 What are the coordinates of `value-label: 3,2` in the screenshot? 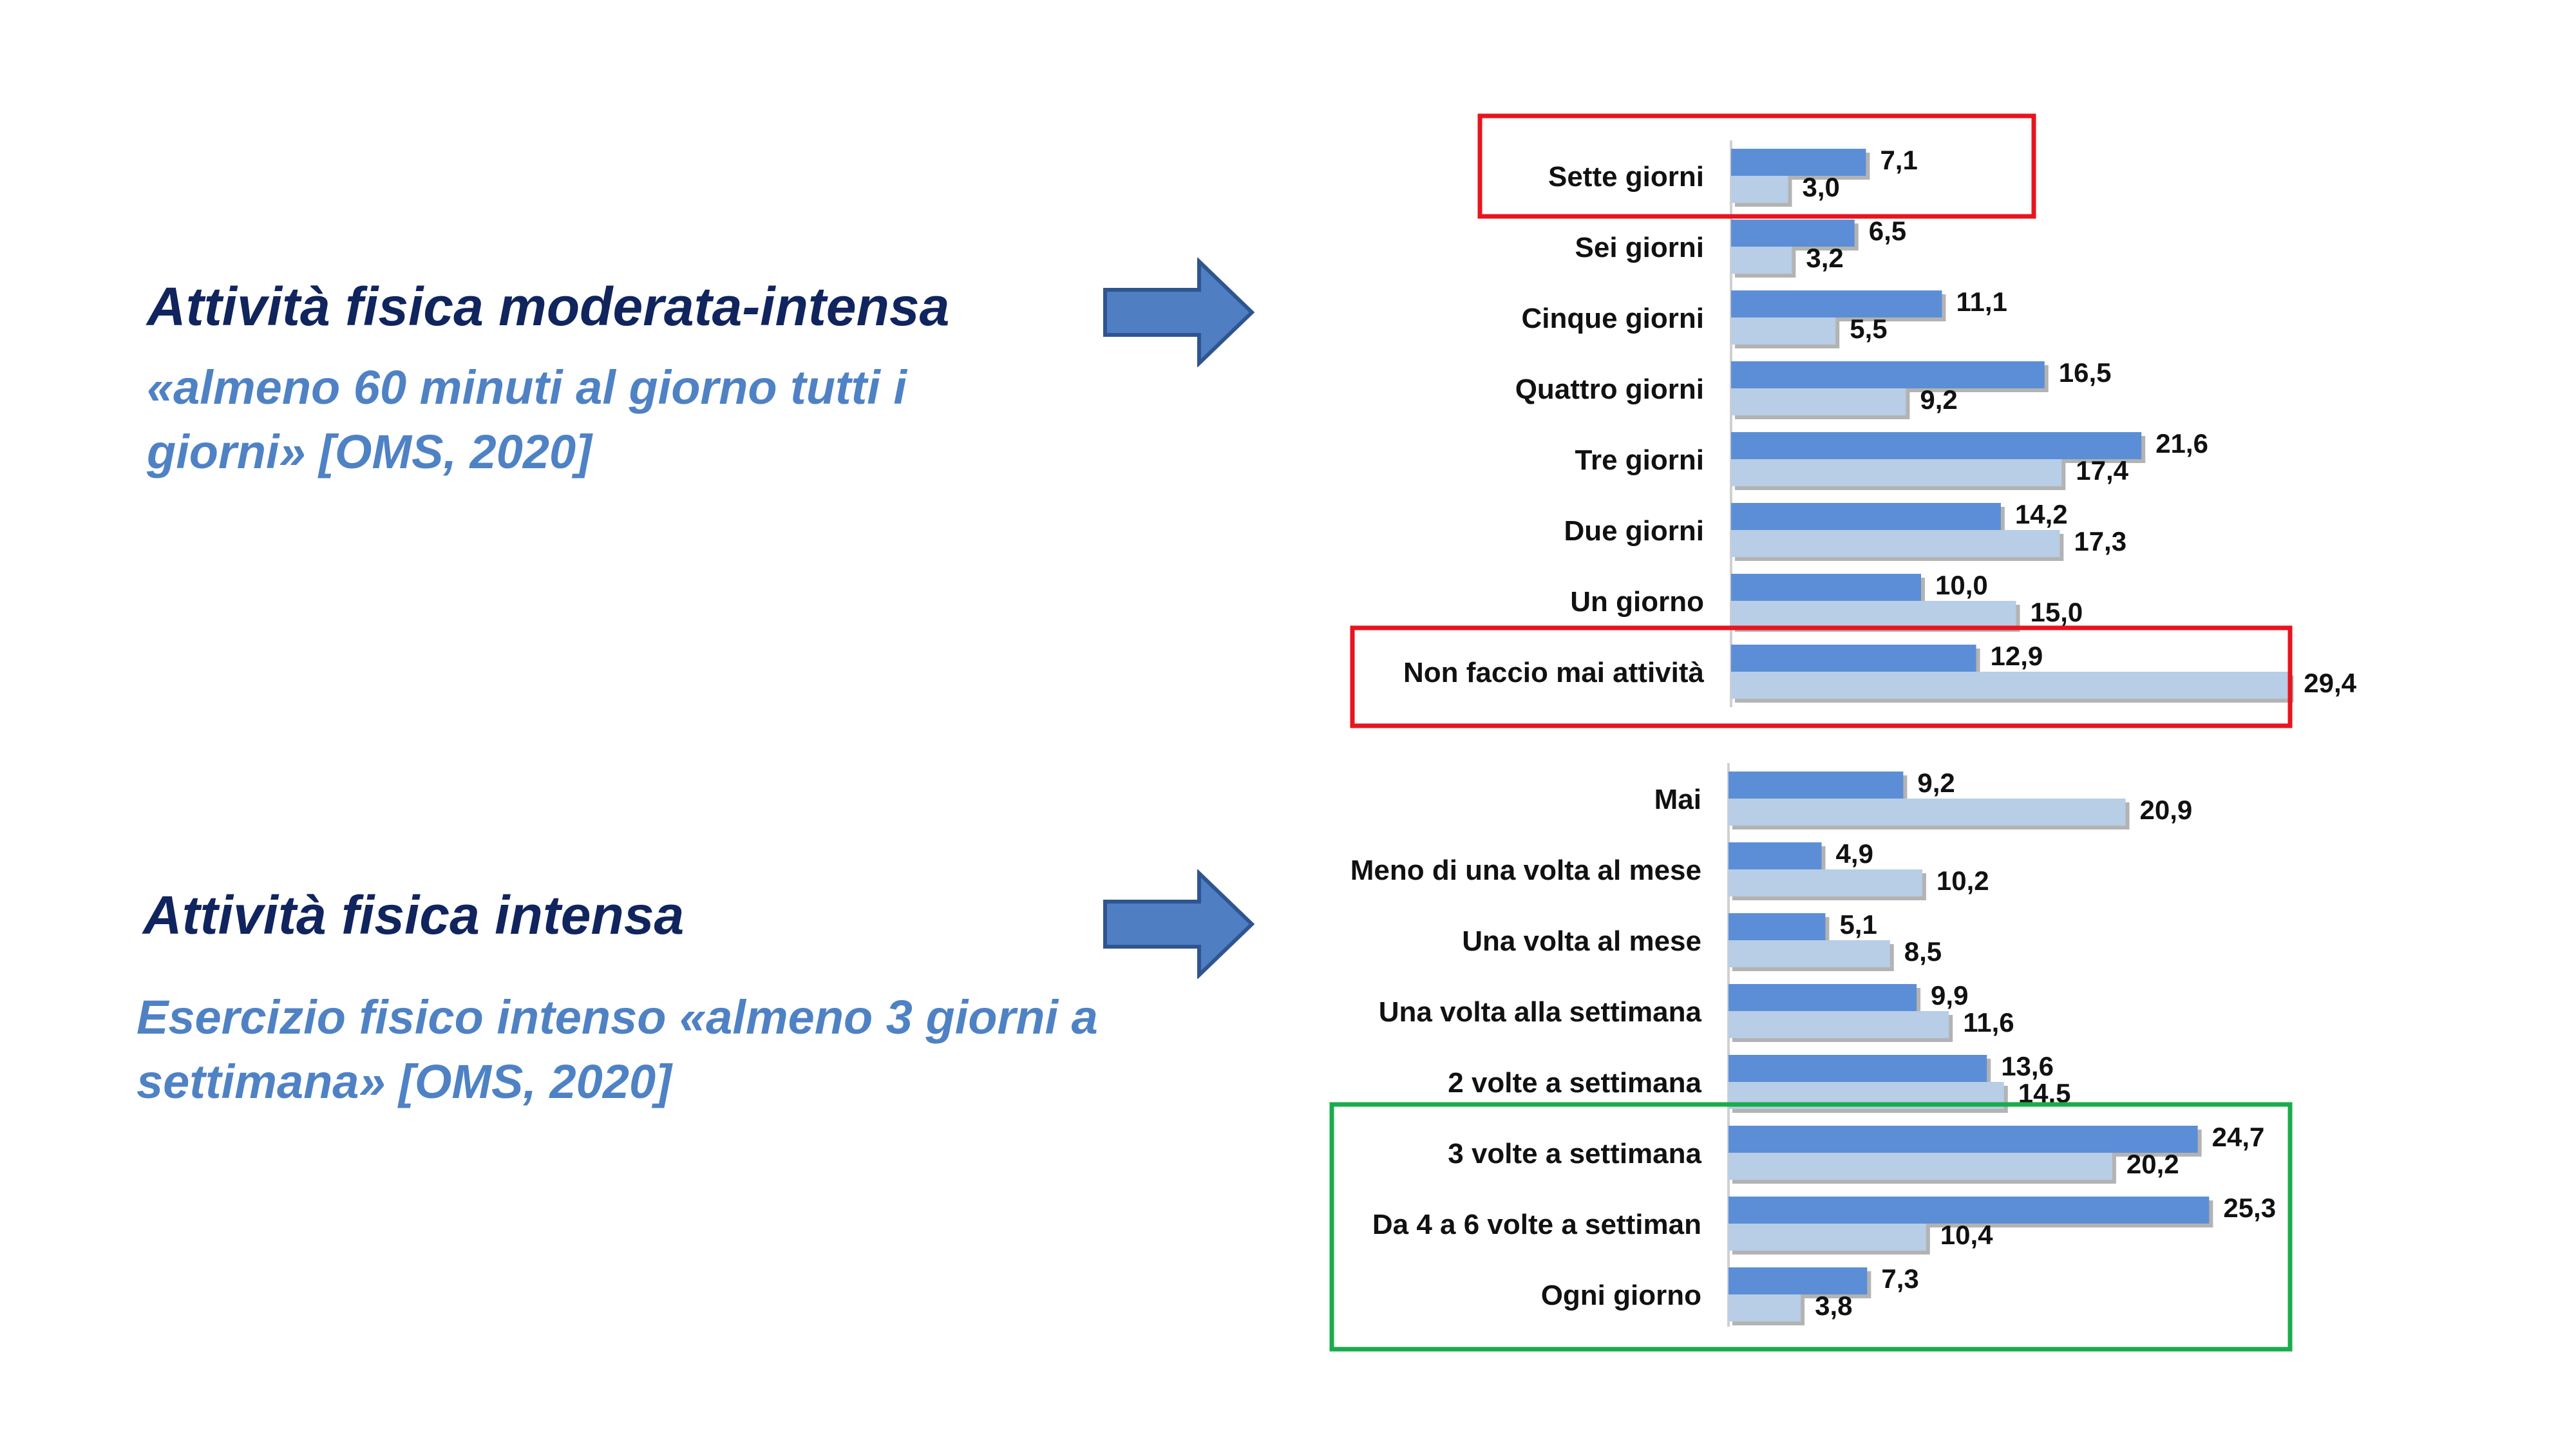 It's located at (1824, 258).